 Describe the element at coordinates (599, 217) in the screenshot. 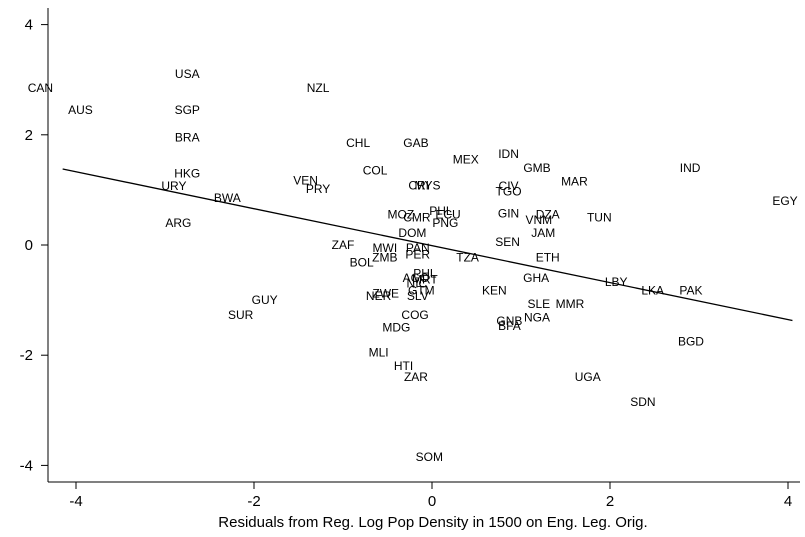

I see `point-label: TUN` at that location.